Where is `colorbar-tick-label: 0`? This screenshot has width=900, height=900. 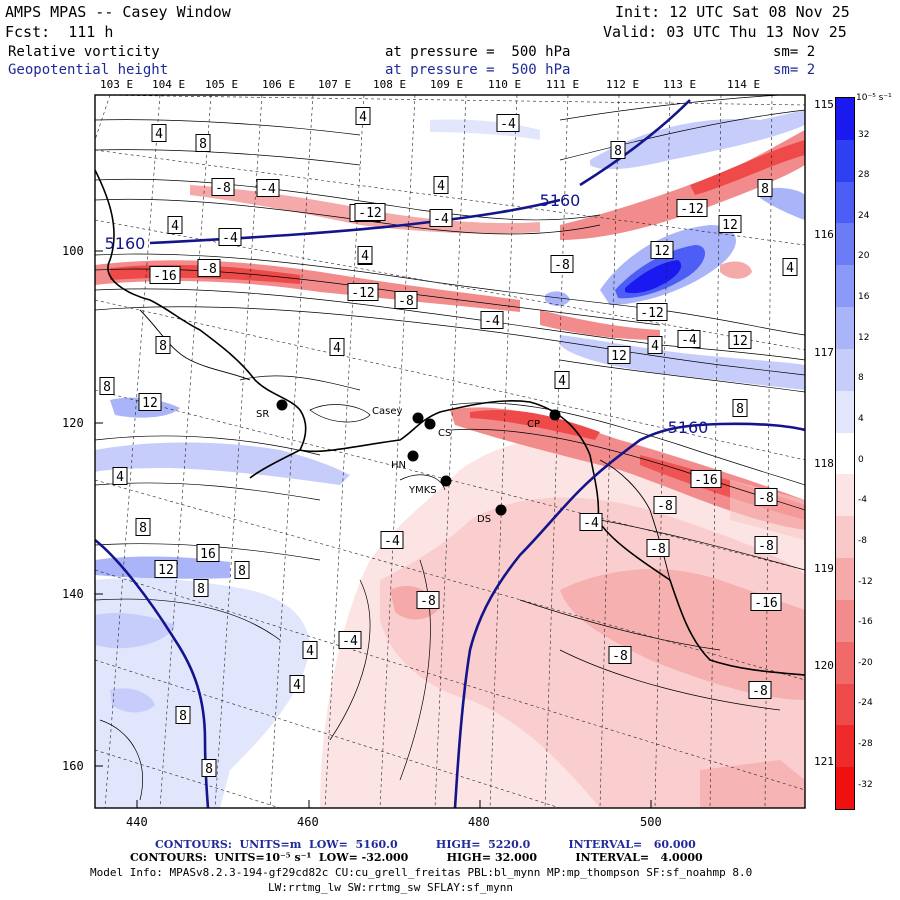
colorbar-tick-label: 0 is located at coordinates (861, 459).